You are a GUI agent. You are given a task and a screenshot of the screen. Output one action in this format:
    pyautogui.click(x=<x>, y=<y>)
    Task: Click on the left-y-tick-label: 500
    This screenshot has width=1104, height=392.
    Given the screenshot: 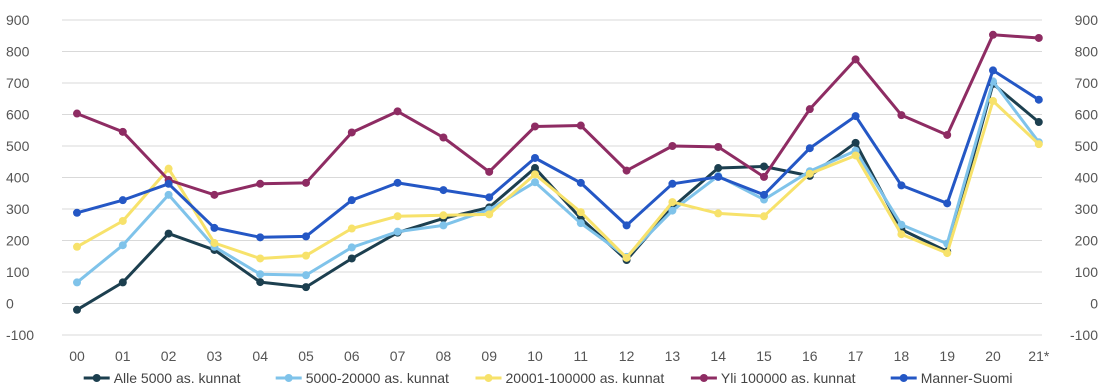 What is the action you would take?
    pyautogui.click(x=18, y=146)
    